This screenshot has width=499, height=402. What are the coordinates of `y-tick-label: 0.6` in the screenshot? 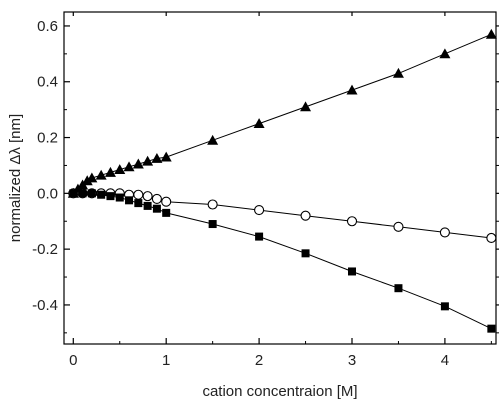 It's located at (47, 26).